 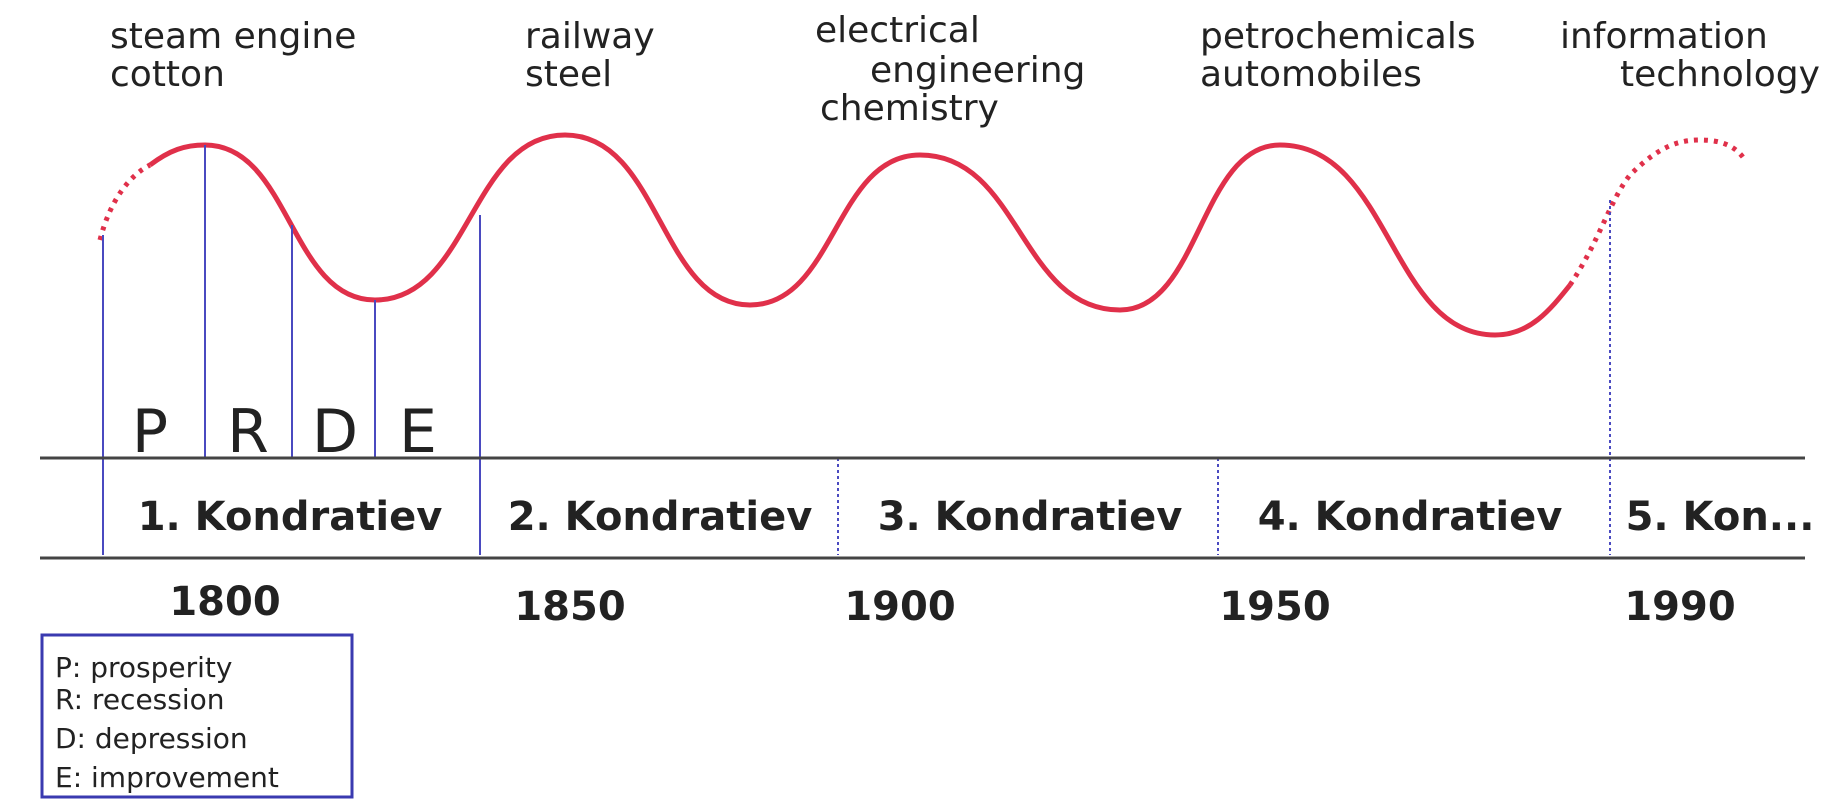 I want to click on cycle-label: 4. Kondratiev, so click(x=1410, y=517).